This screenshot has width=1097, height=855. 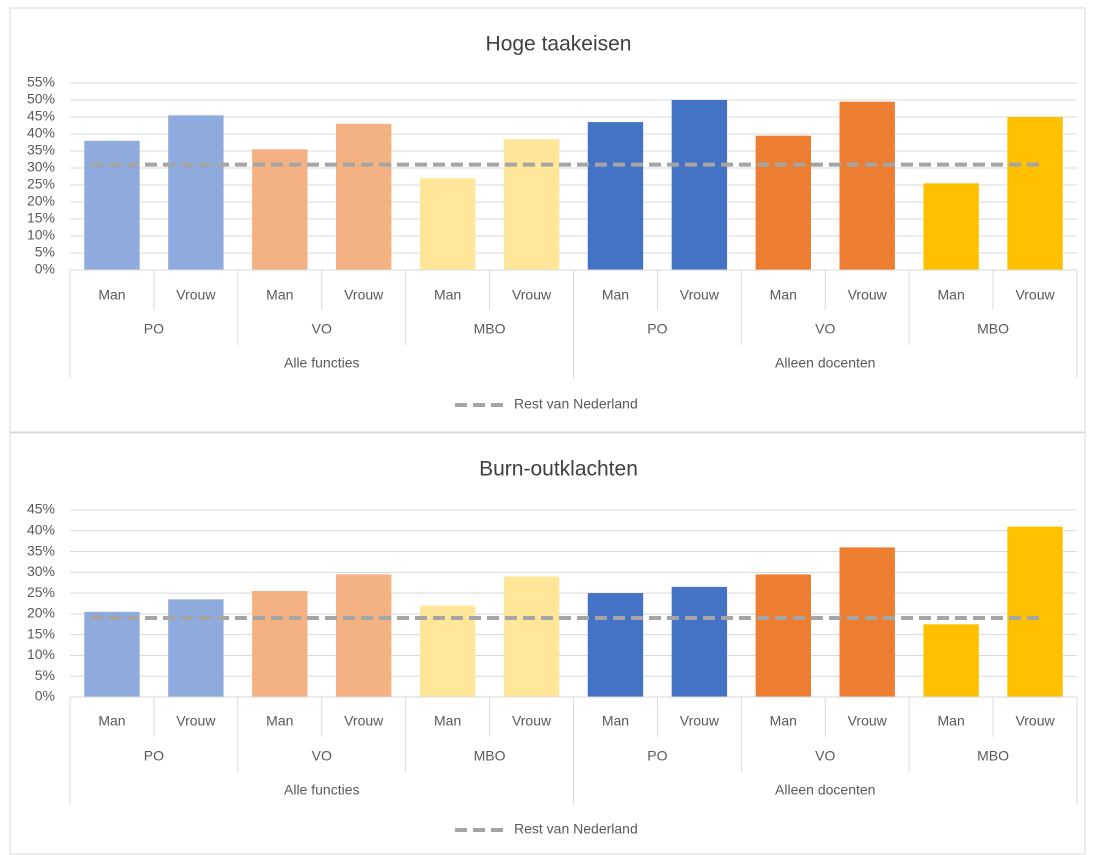 What do you see at coordinates (41, 99) in the screenshot?
I see `y-tick-label: 50%` at bounding box center [41, 99].